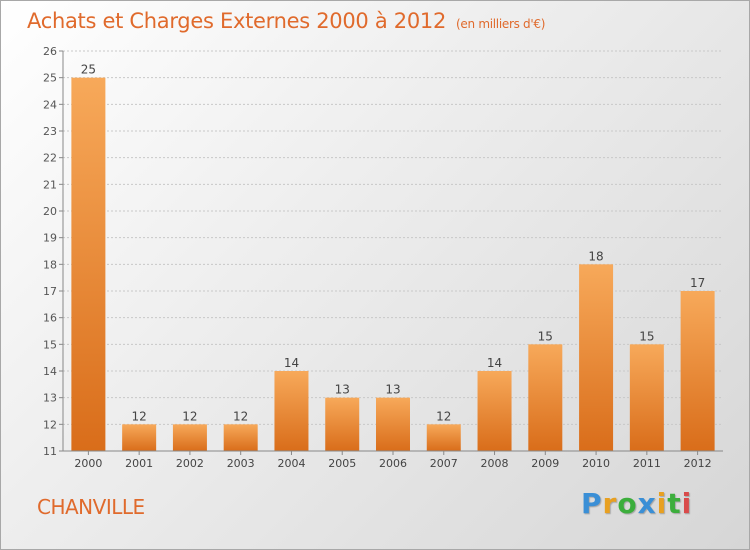 This screenshot has height=550, width=750. I want to click on x-tick-label: 2001, so click(139, 463).